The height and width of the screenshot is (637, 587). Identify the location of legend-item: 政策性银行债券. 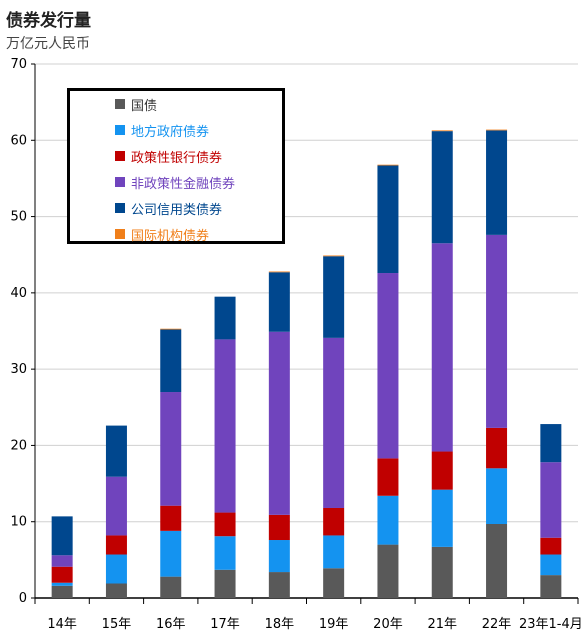
(169, 157).